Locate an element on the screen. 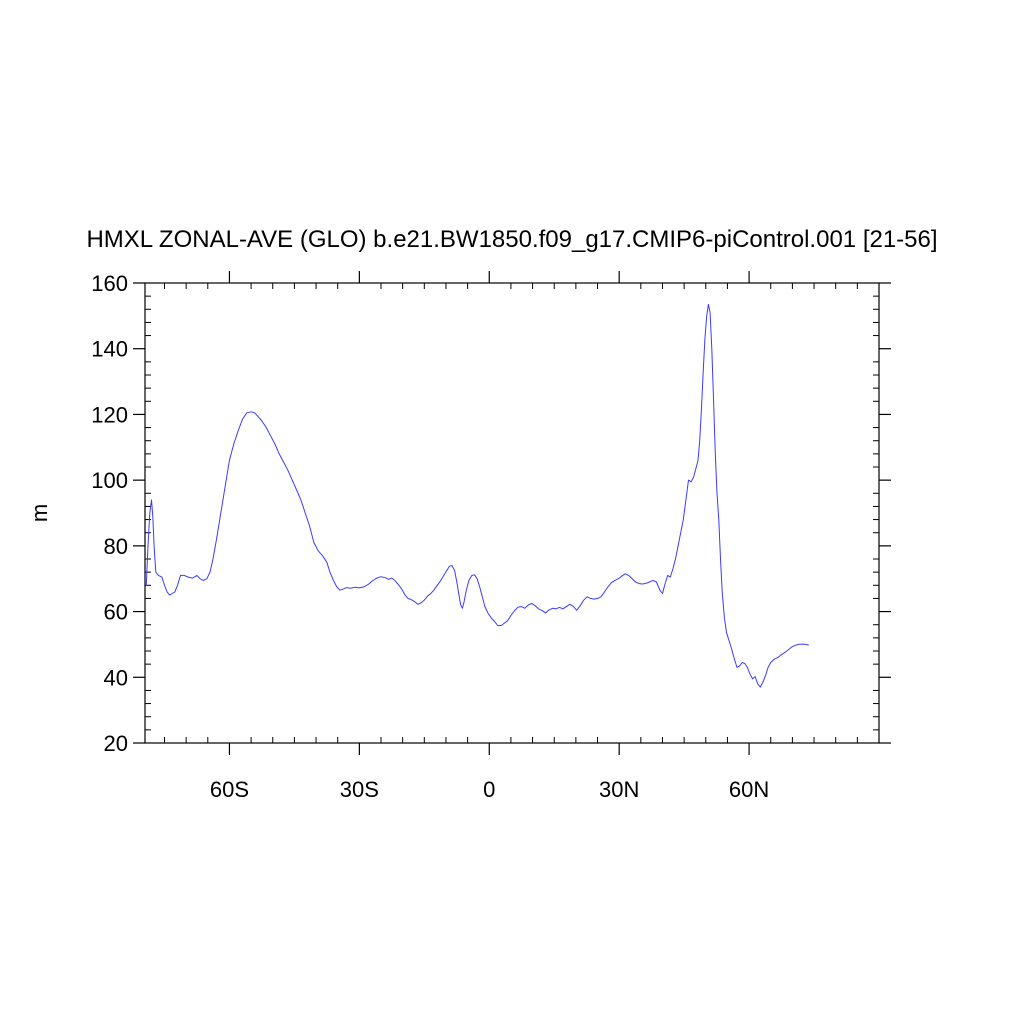  y-tick-label: 20 is located at coordinates (116, 743).